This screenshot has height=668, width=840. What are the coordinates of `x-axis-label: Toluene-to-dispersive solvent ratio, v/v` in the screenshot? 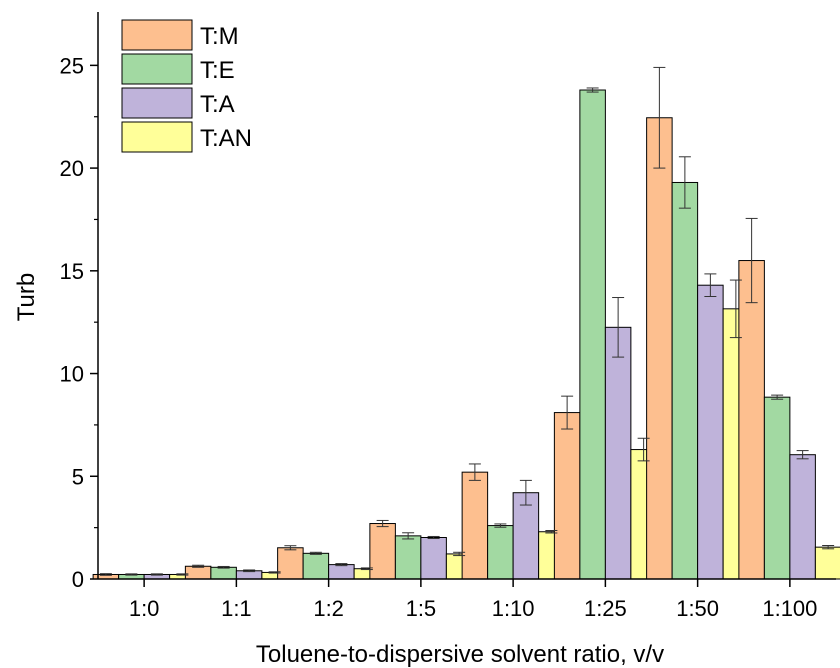 It's located at (460, 654).